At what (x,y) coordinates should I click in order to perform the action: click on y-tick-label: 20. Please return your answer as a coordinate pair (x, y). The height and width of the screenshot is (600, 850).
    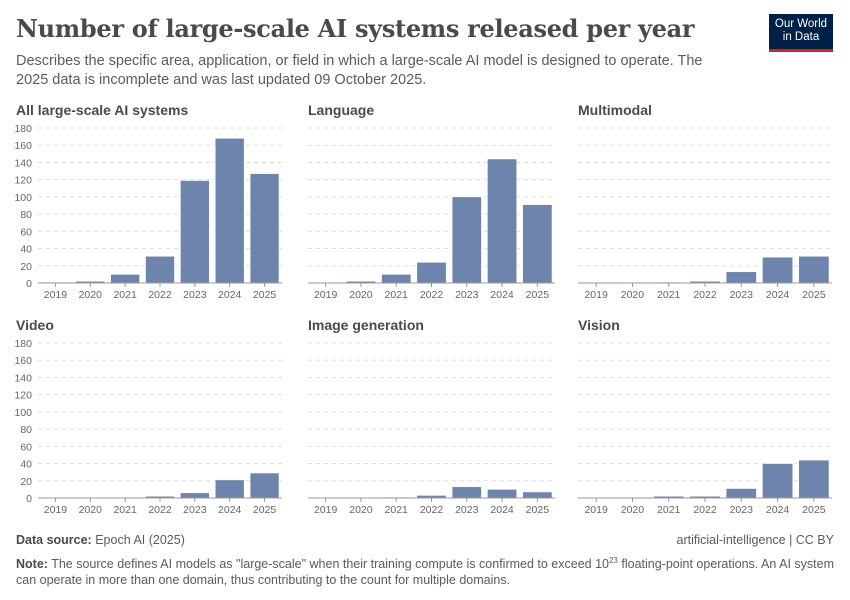
    Looking at the image, I should click on (26, 267).